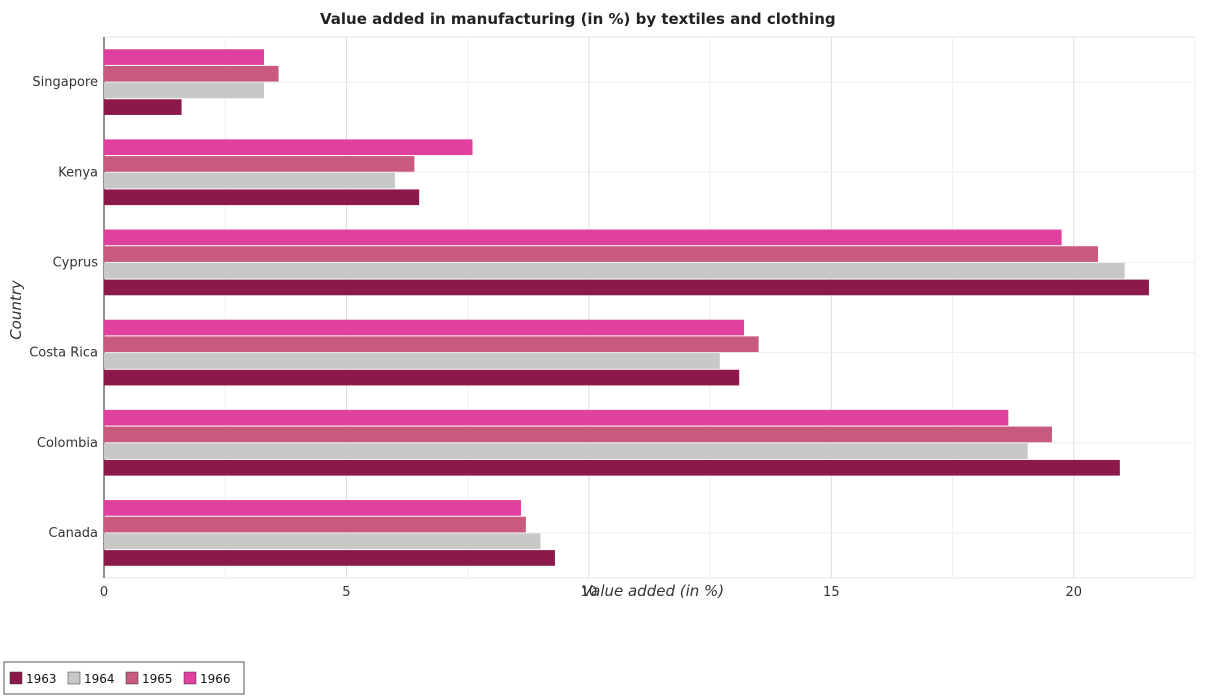 The image size is (1207, 700). I want to click on bar-1963: Kenya 1963: 6.5, so click(262, 197).